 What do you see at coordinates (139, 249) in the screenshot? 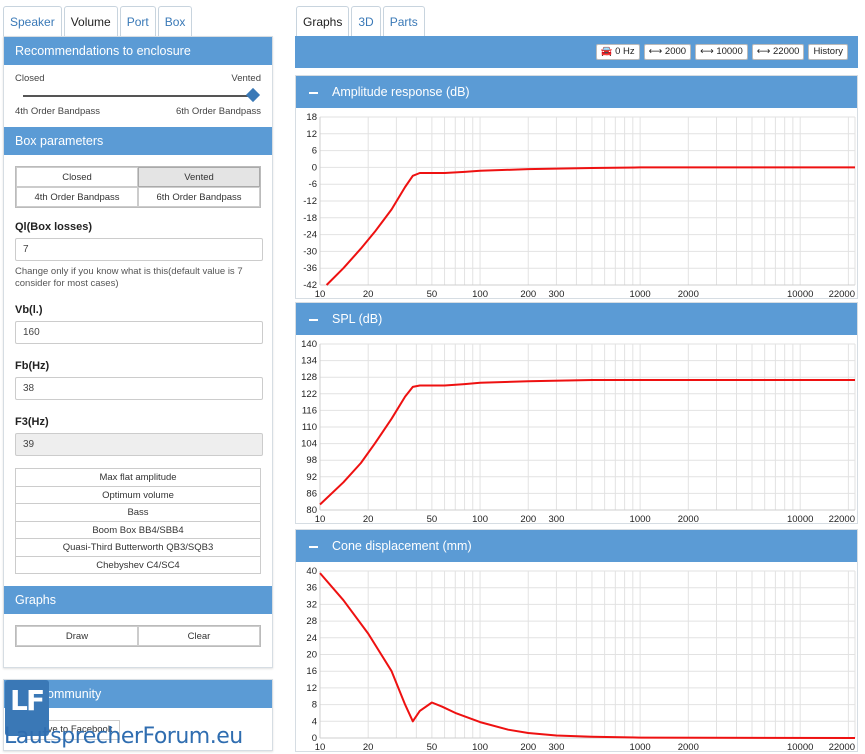
I see `ql-input: 7` at bounding box center [139, 249].